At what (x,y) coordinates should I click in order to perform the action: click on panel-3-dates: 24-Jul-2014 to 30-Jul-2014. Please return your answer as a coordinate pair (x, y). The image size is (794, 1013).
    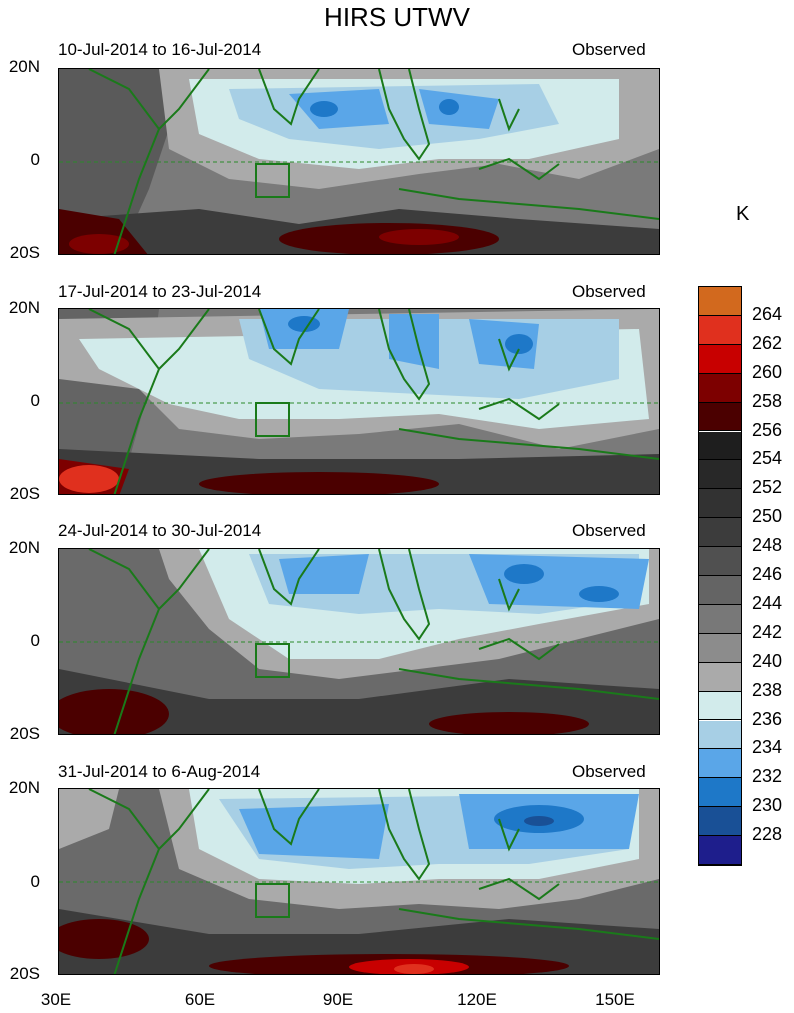
    Looking at the image, I should click on (160, 530).